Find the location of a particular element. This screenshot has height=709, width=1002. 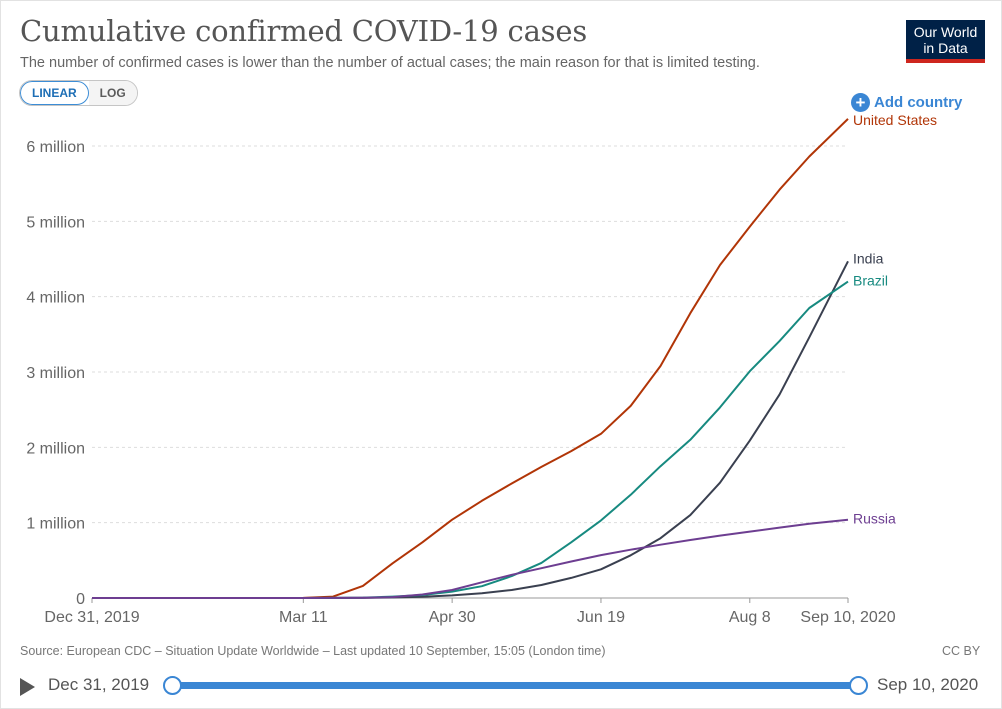

y-tick-label: 0 is located at coordinates (80, 599).